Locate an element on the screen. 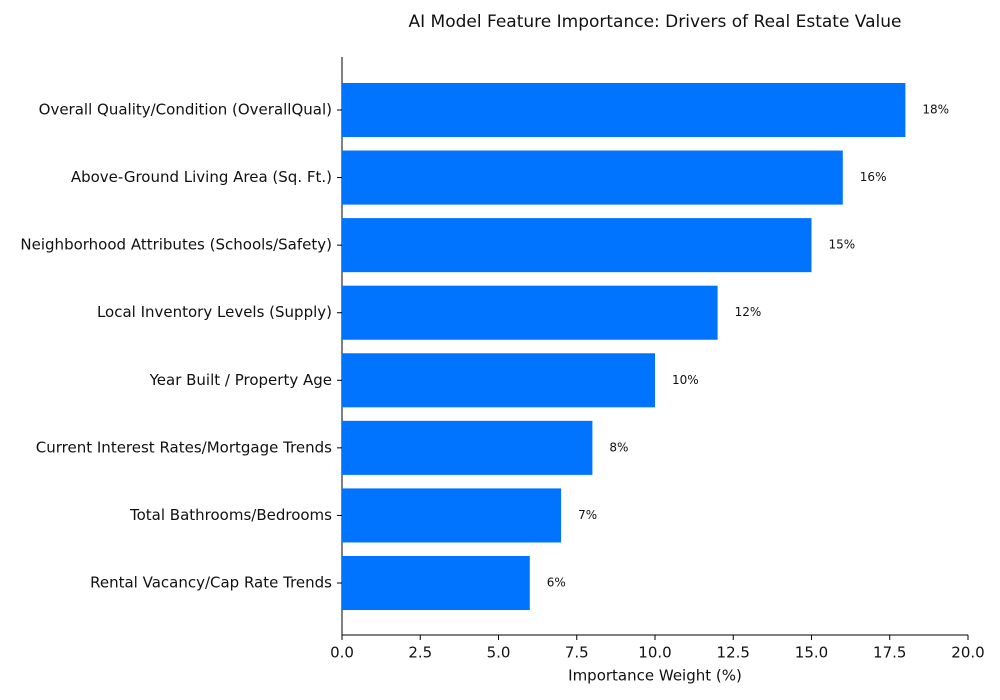  y-tick-label: Total Bathrooms/Bedrooms is located at coordinates (230, 515).